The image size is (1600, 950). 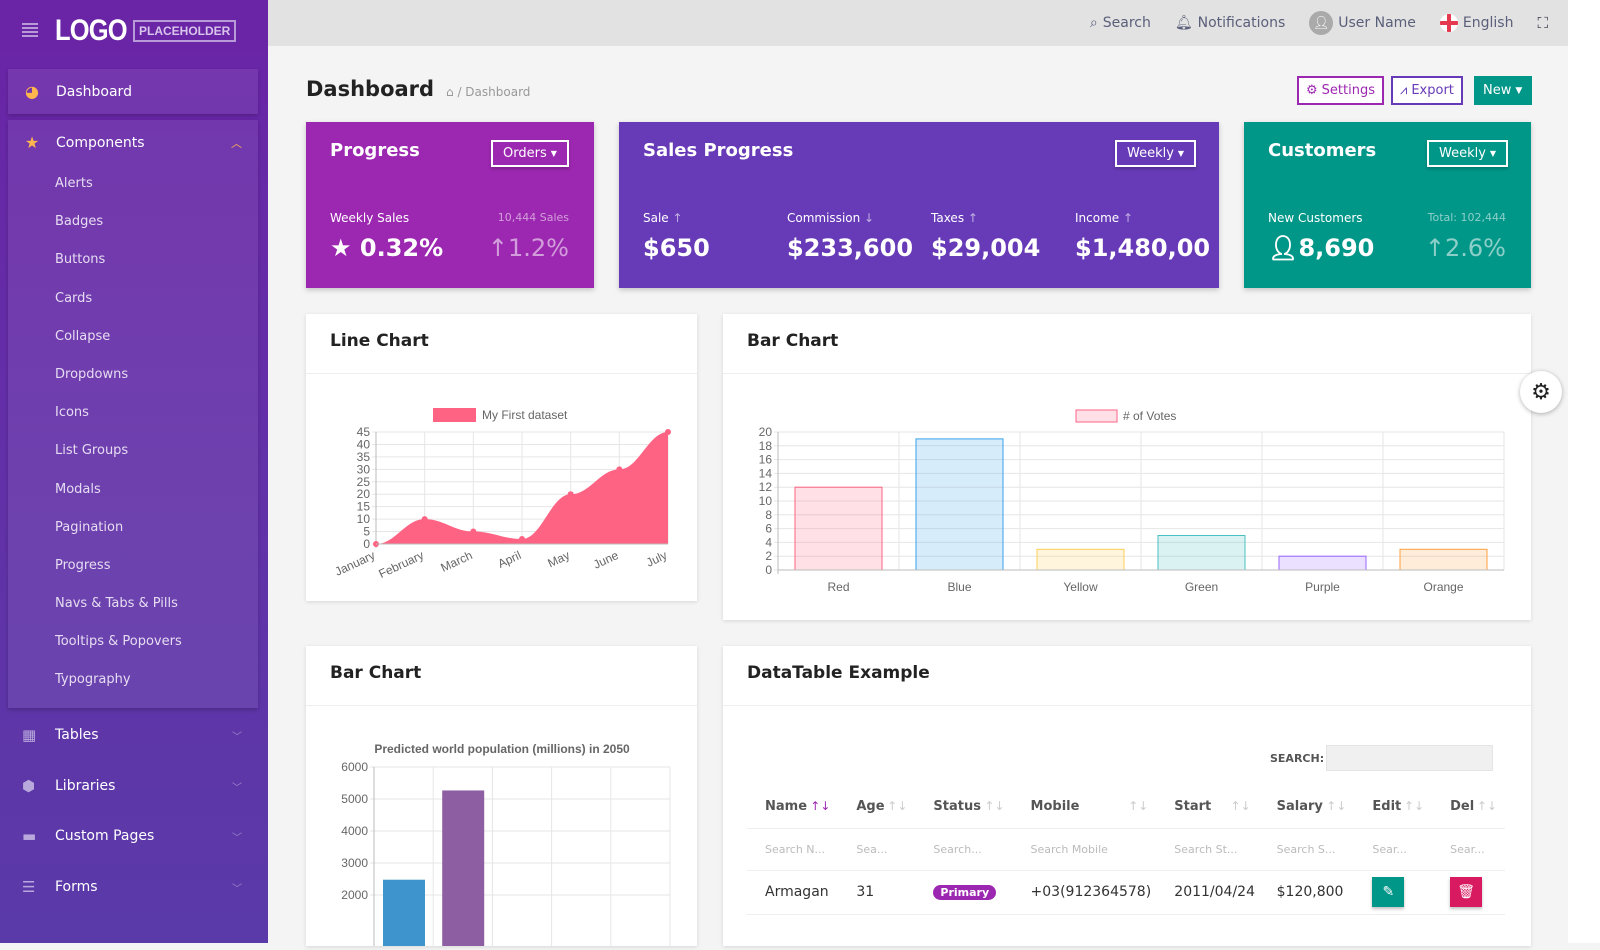 I want to click on sidebar-item-tables: ▦ Tables ﹀, so click(x=132, y=735).